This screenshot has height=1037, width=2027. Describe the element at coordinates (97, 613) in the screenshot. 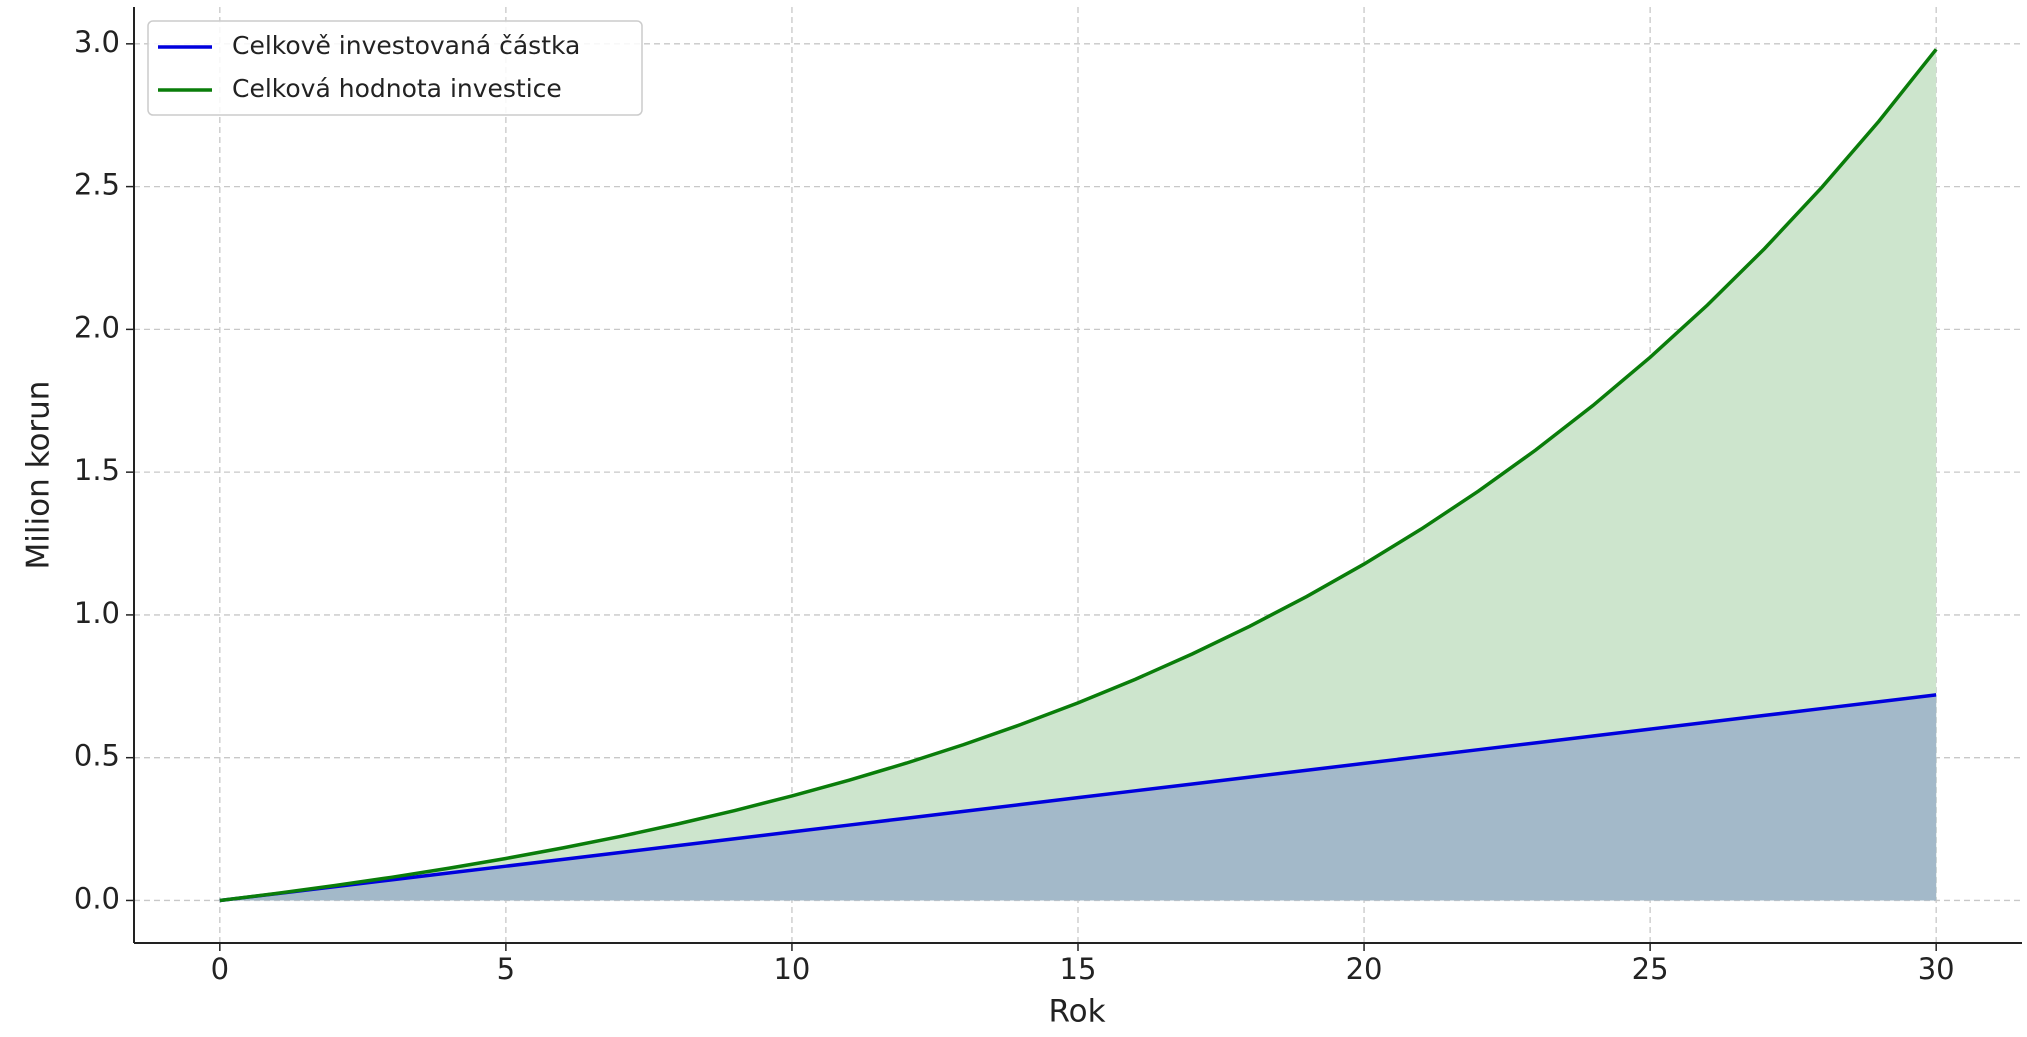

I see `y-tick-label: 1.0` at that location.